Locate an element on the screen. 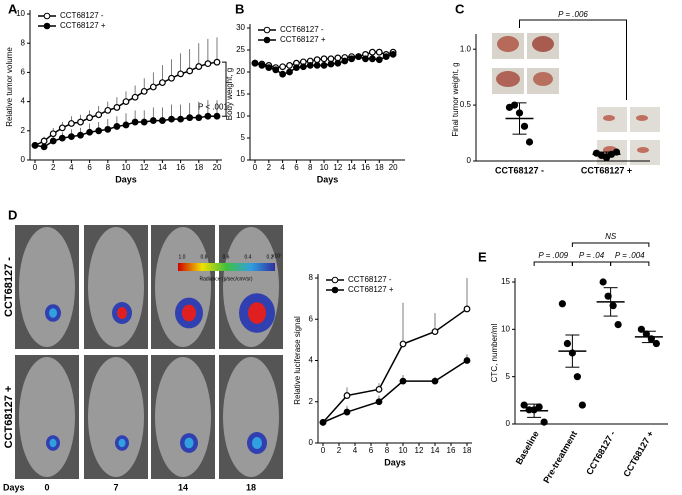 The width and height of the screenshot is (682, 495). legend-label: CCT68127 - is located at coordinates (370, 279).